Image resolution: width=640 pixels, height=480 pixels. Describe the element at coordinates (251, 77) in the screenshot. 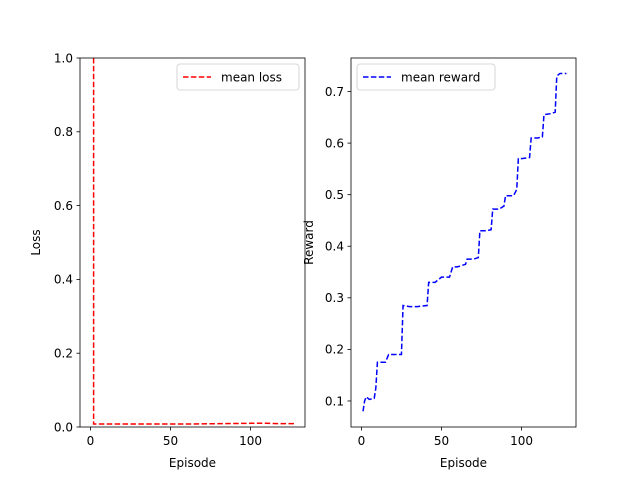

I see `loss-legend-label: mean loss` at that location.